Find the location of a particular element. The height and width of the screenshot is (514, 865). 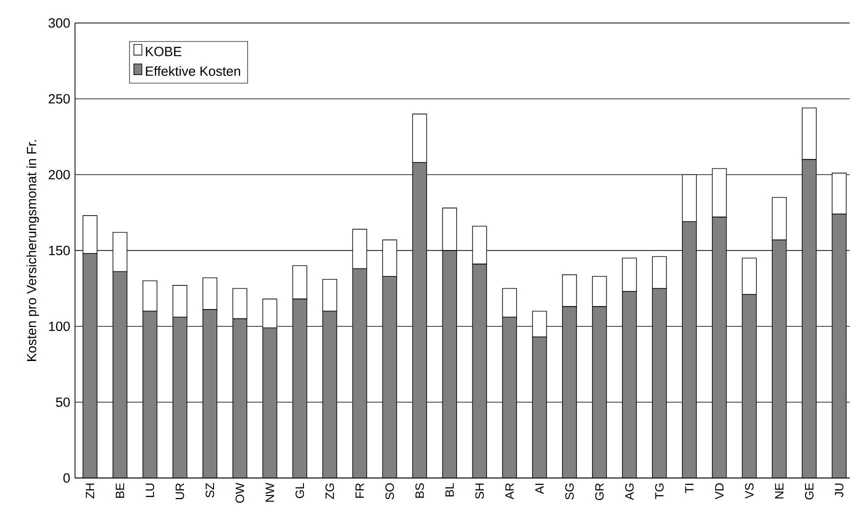

x-tick-label: FR is located at coordinates (360, 490).